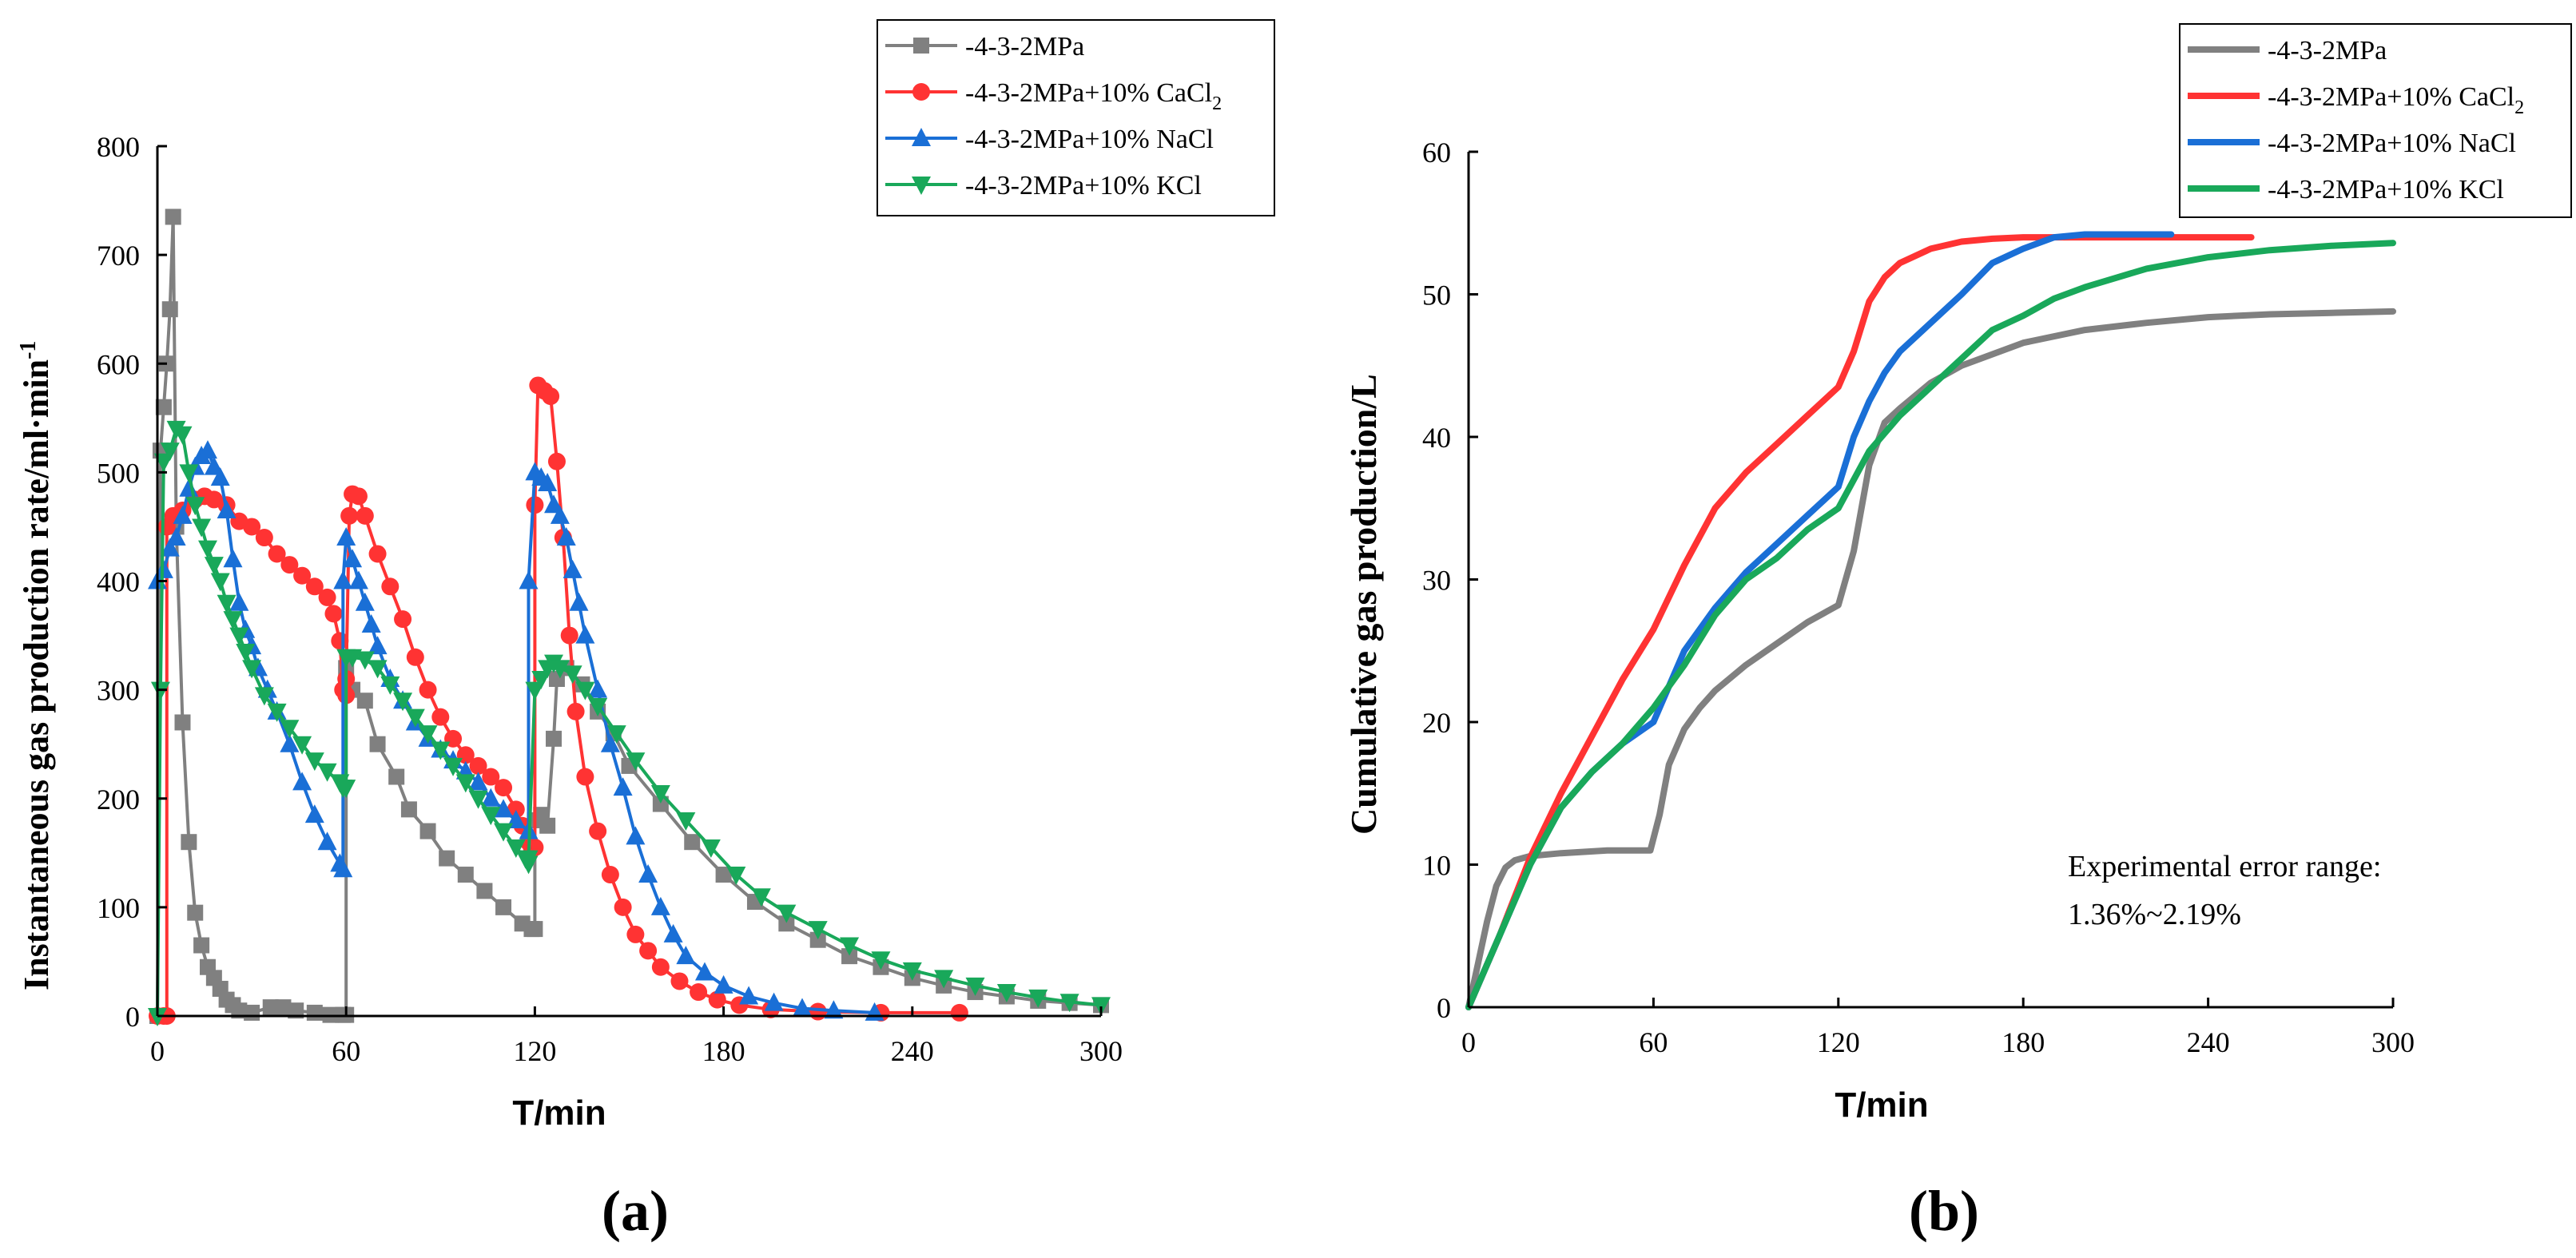  I want to click on legend-item: -4-3-2MPa, so click(984, 47).